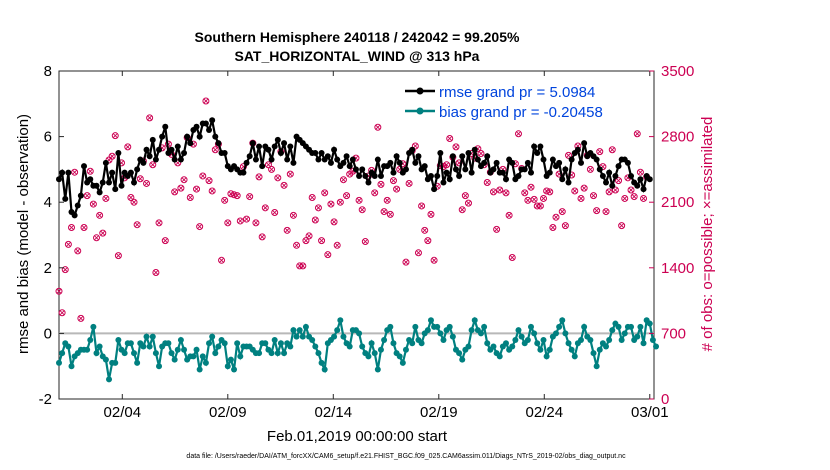  What do you see at coordinates (357, 56) in the screenshot?
I see `chart-title-line2: SAT_HORIZONTAL_WIND @ 313 hPa` at bounding box center [357, 56].